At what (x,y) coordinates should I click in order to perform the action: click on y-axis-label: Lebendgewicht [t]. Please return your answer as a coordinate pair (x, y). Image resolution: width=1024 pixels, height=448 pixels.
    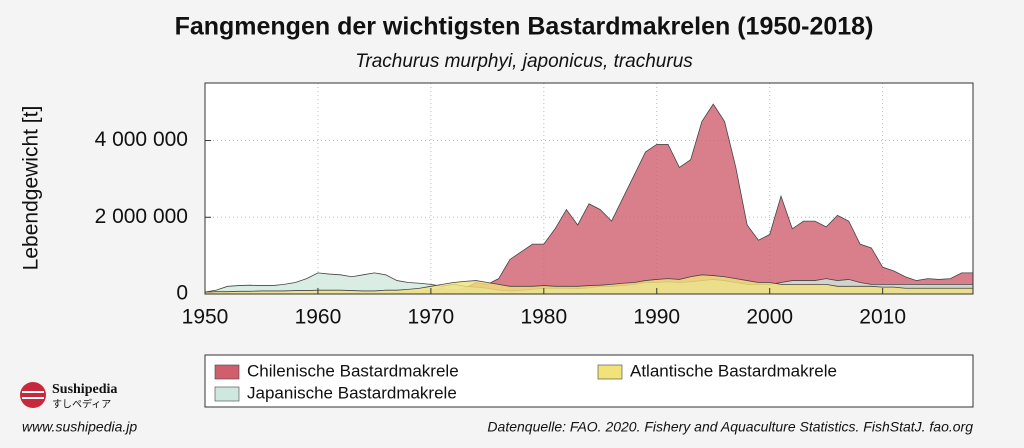
    Looking at the image, I should click on (31, 188).